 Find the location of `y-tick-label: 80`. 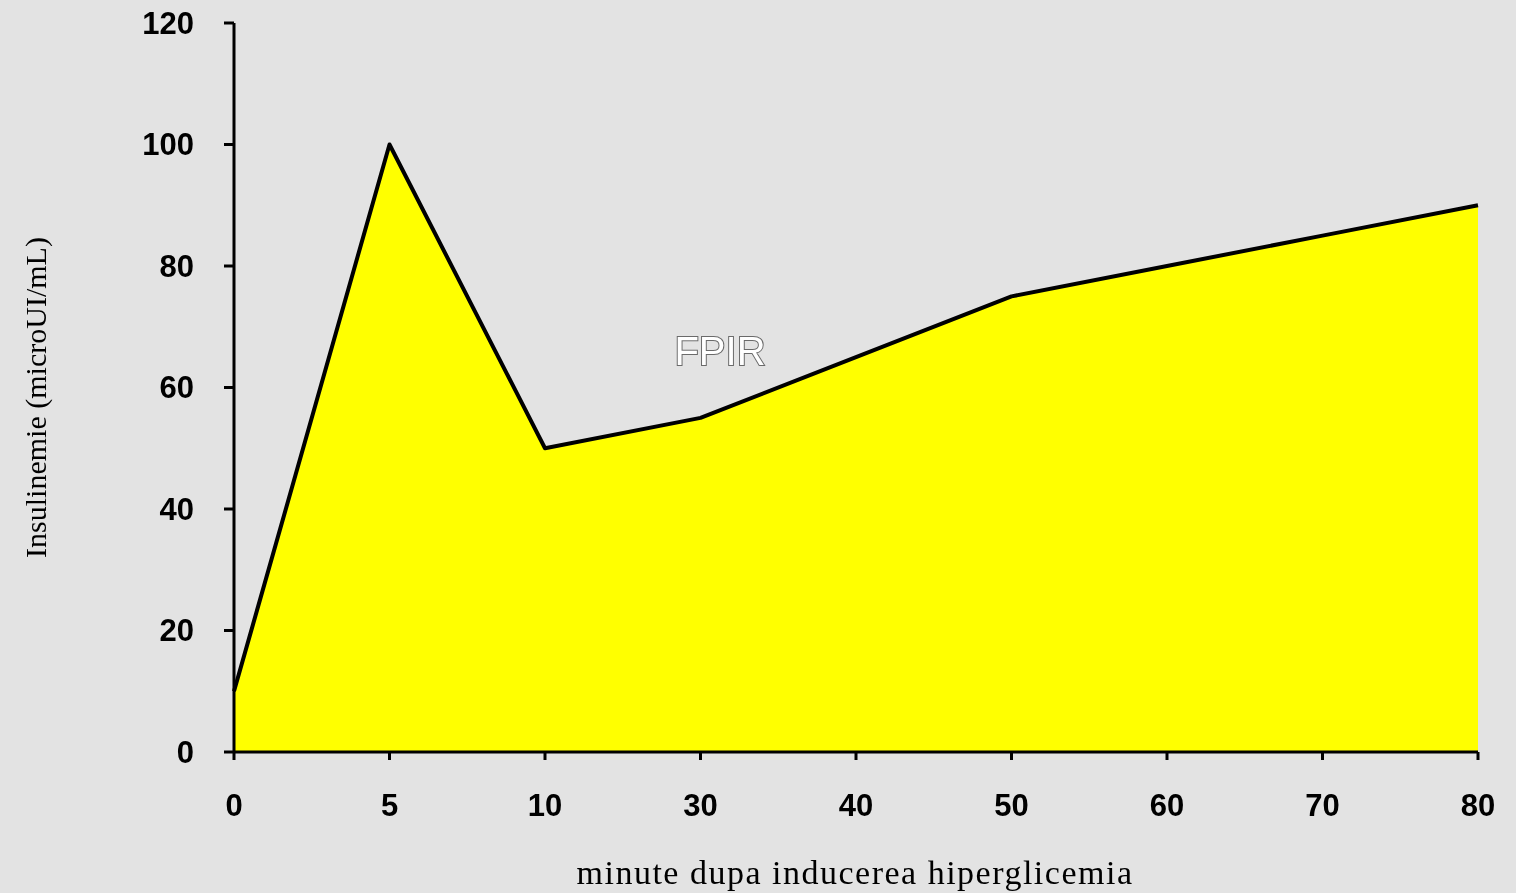

y-tick-label: 80 is located at coordinates (176, 266).